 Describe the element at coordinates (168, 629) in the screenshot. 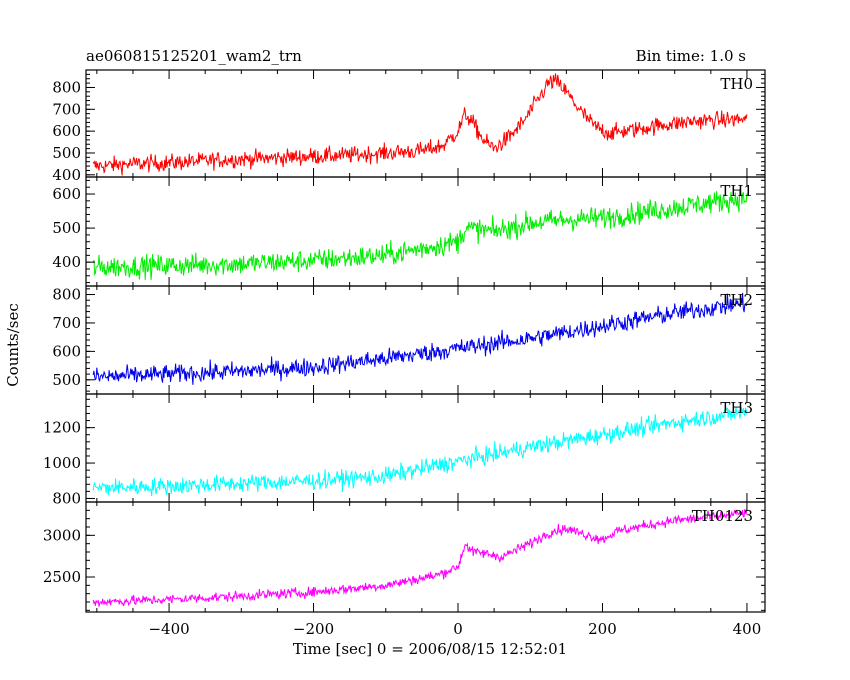

I see `x-tick-label: −400` at that location.